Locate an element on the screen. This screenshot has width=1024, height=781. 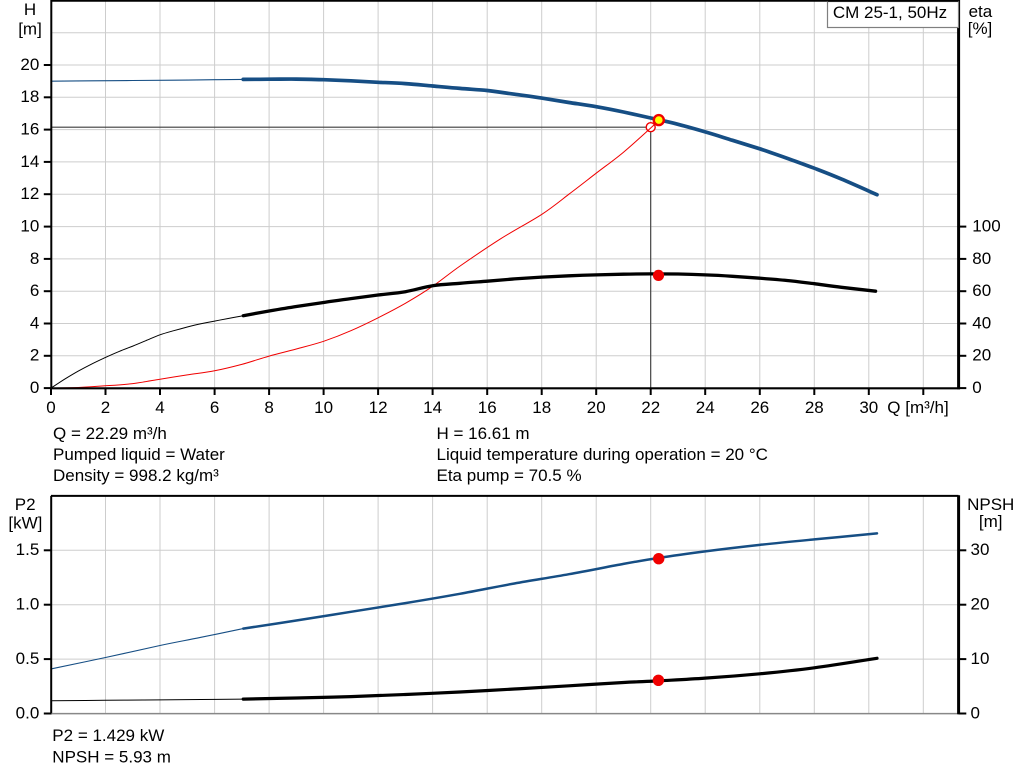
svg-text: Eta pump = 70.5 % is located at coordinates (509, 475).